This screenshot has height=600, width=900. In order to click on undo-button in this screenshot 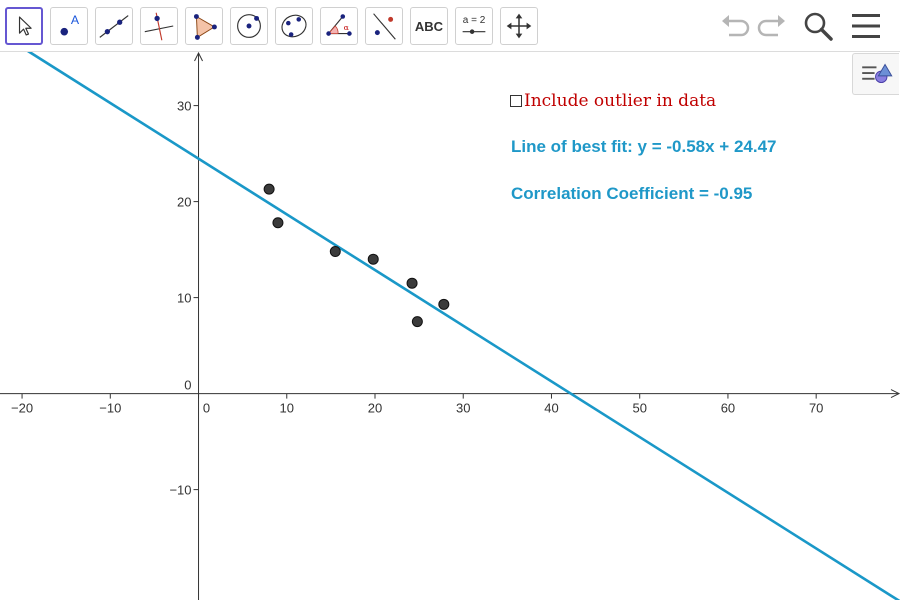, I will do `click(735, 26)`.